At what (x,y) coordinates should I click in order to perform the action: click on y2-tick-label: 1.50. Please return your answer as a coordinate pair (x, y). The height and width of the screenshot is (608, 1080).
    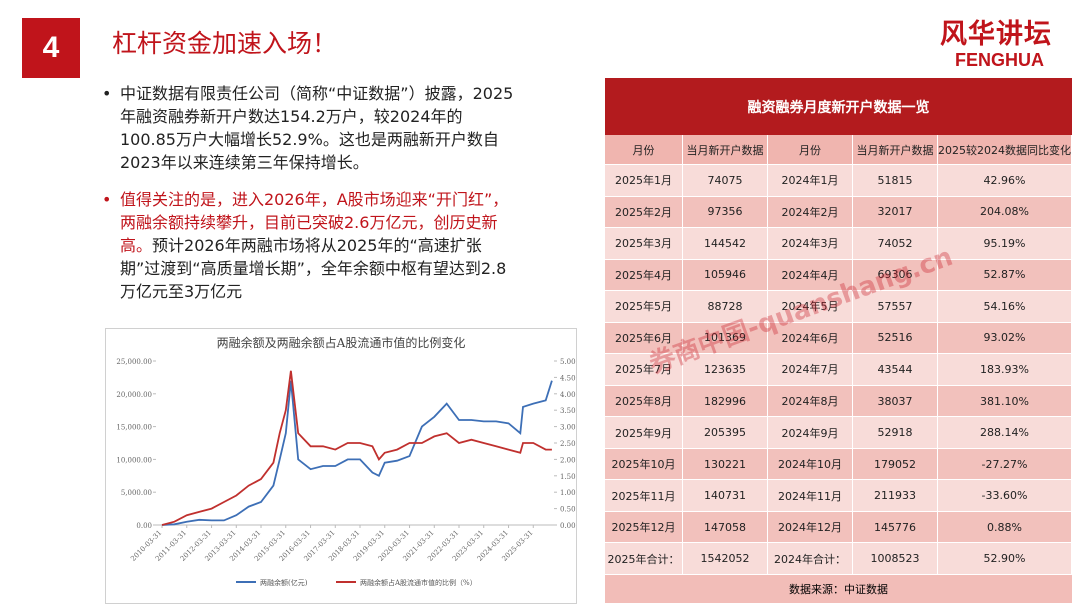
    Looking at the image, I should click on (568, 477).